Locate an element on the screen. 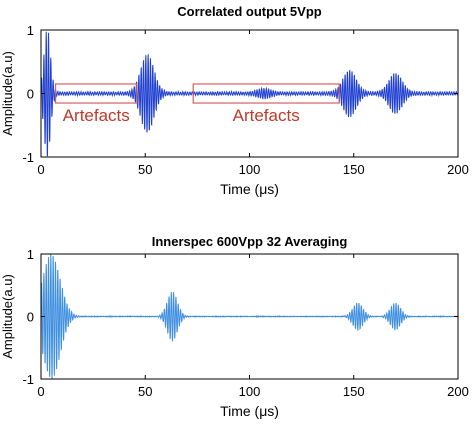 The width and height of the screenshot is (474, 429). annotation-label-2: Artefacts is located at coordinates (266, 115).